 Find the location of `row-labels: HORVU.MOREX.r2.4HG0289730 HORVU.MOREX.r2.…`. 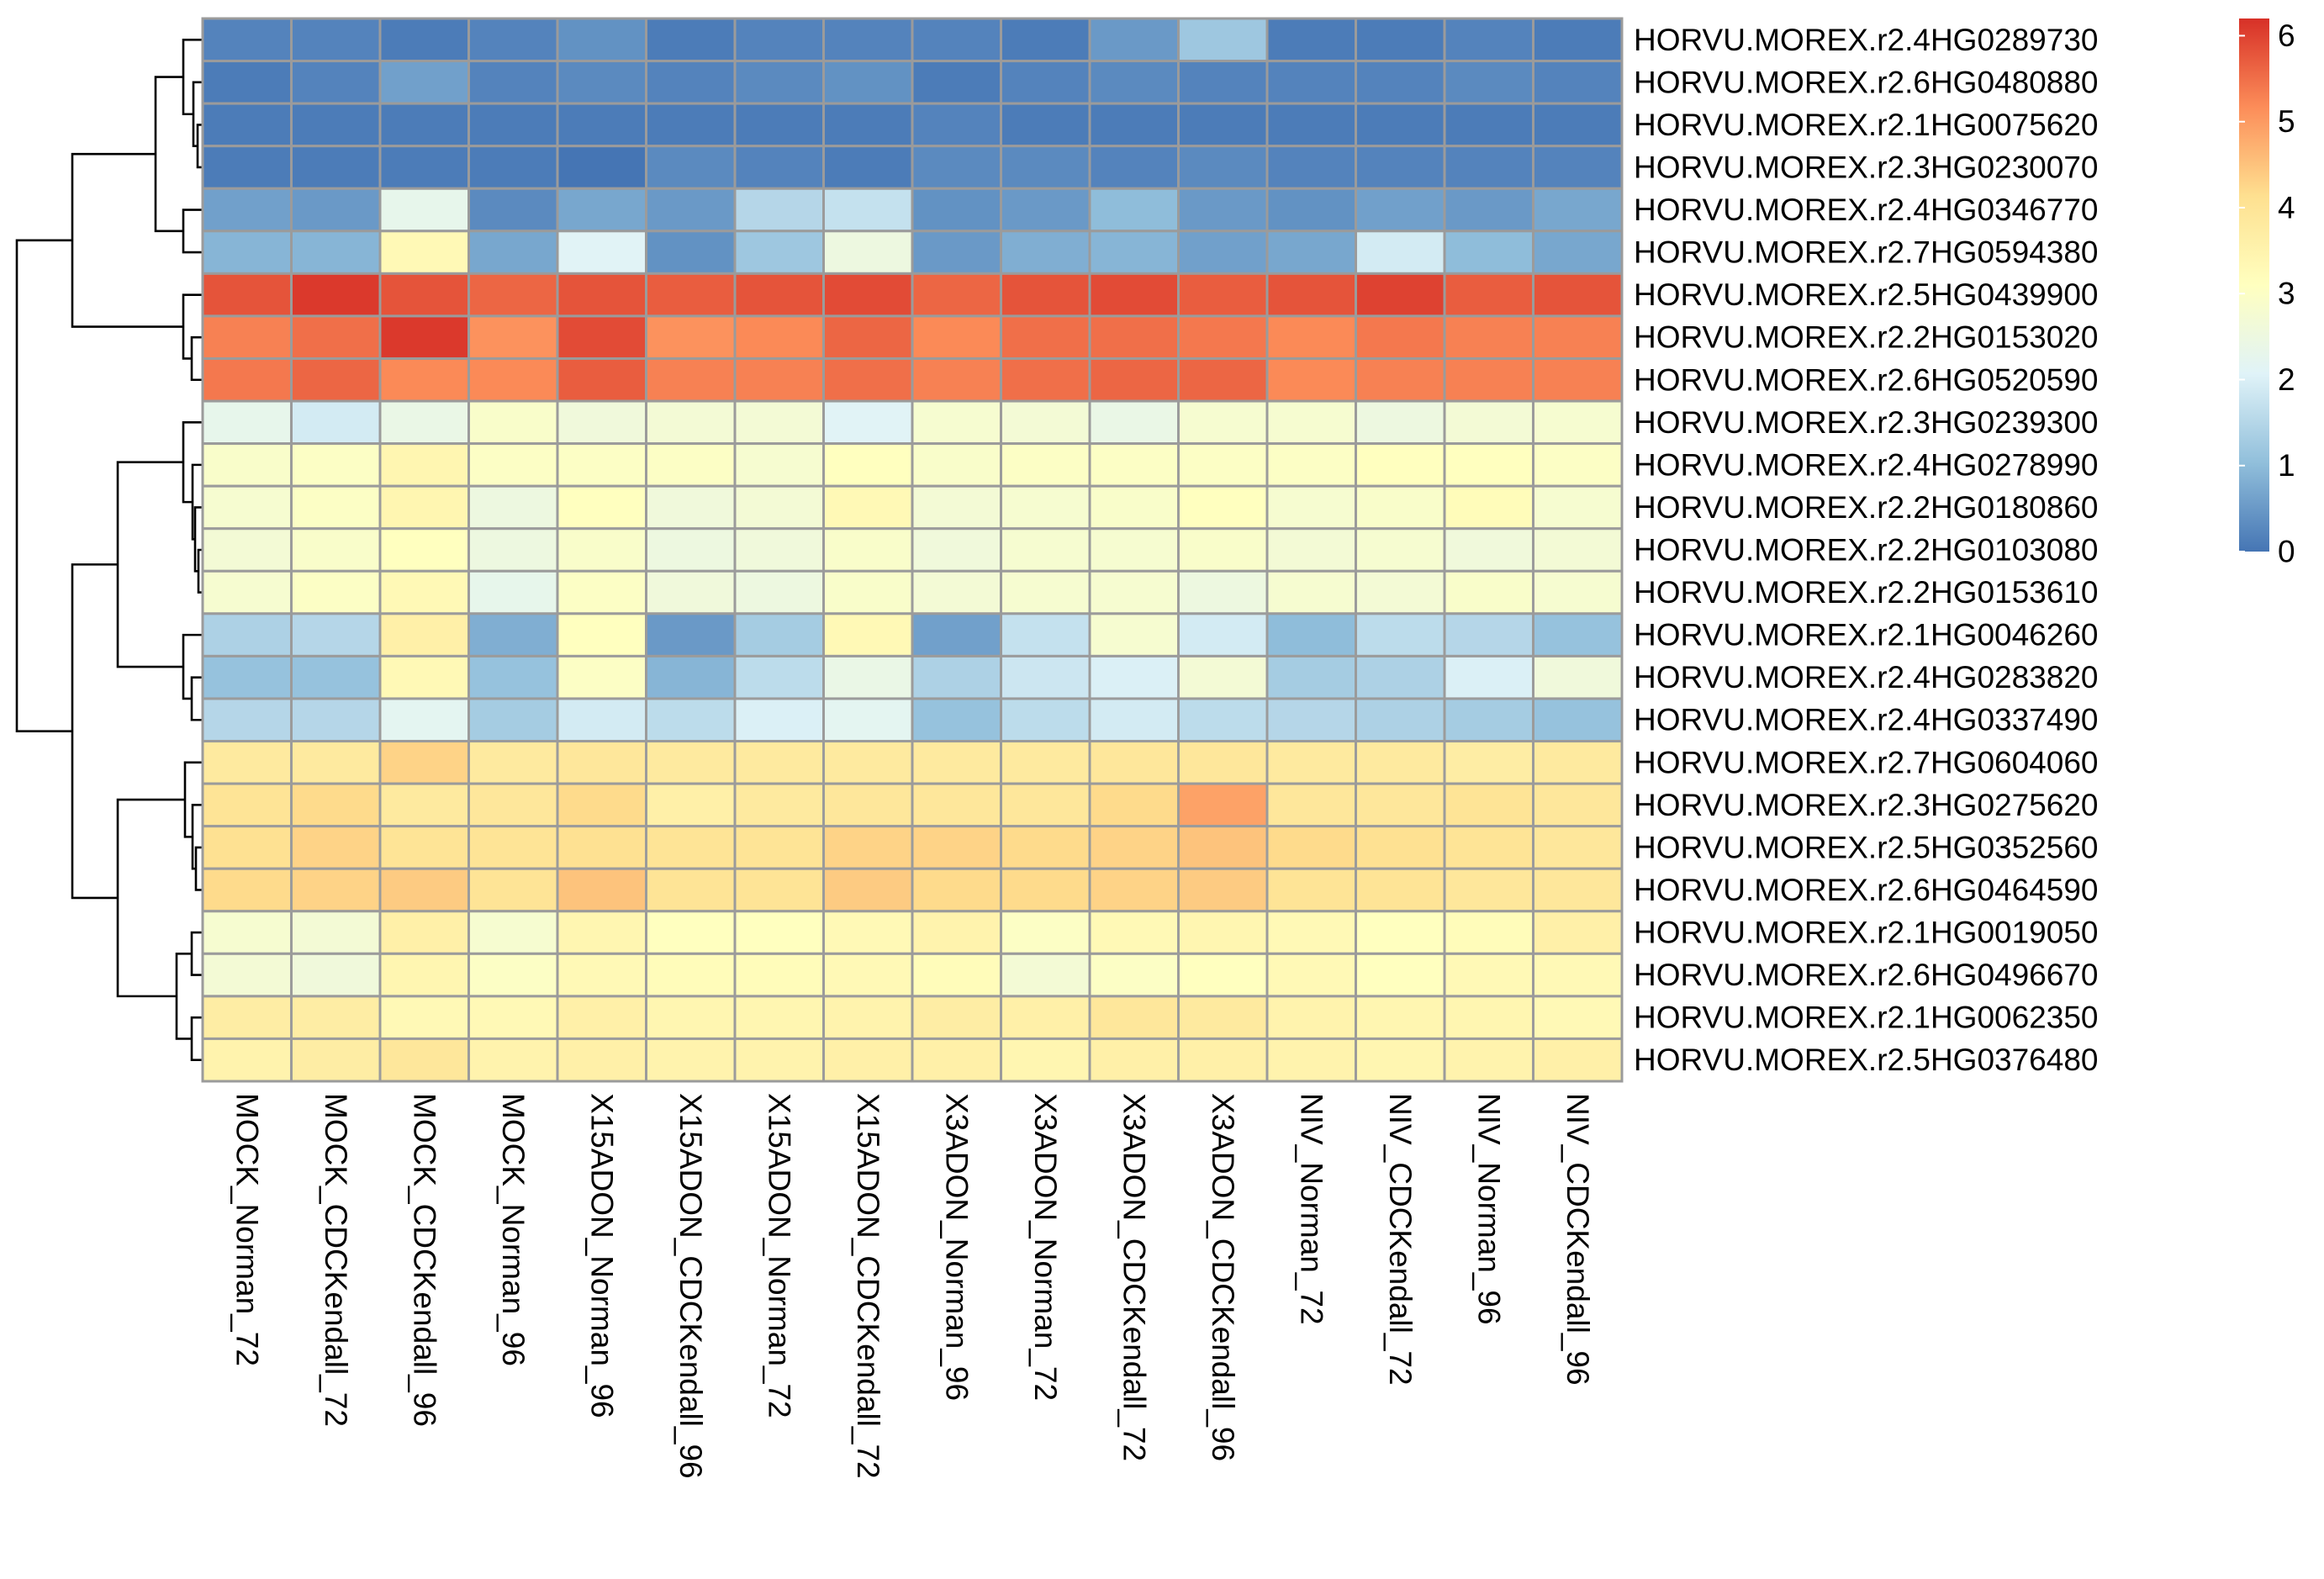

row-labels: HORVU.MOREX.r2.4HG0289730 HORVU.MOREX.r2.… is located at coordinates (1866, 550).